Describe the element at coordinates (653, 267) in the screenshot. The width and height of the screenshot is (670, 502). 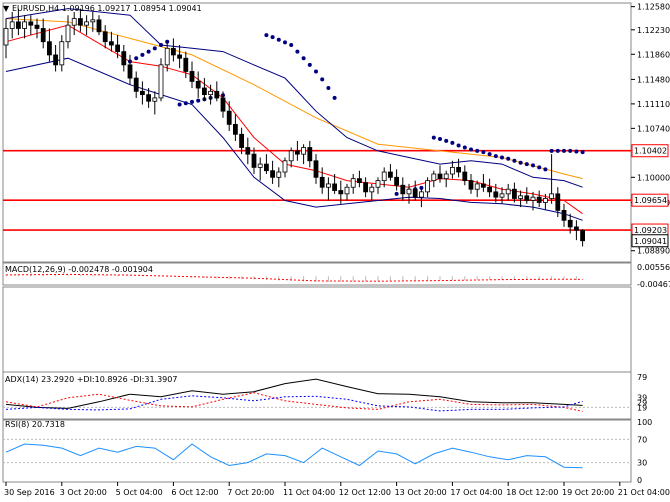
I see `macd-tick-label: 0.00556` at that location.